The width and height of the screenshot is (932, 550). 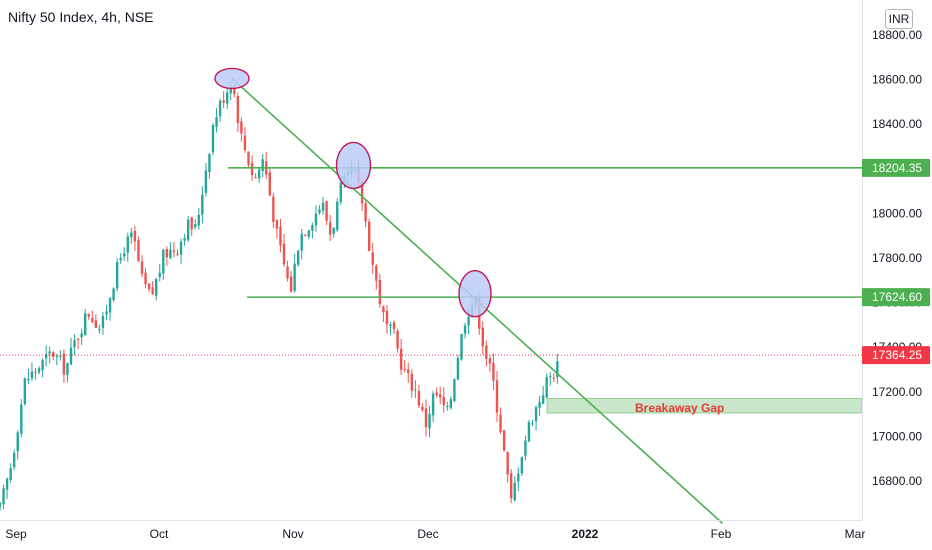 I want to click on x-tick-label: Mar, so click(x=855, y=534).